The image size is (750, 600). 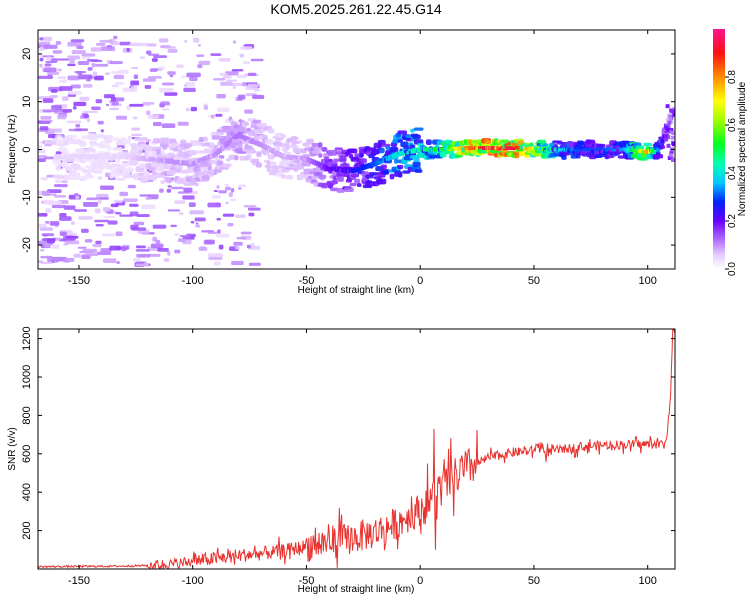 I want to click on snr-y-tick-label: 600, so click(x=27, y=454).